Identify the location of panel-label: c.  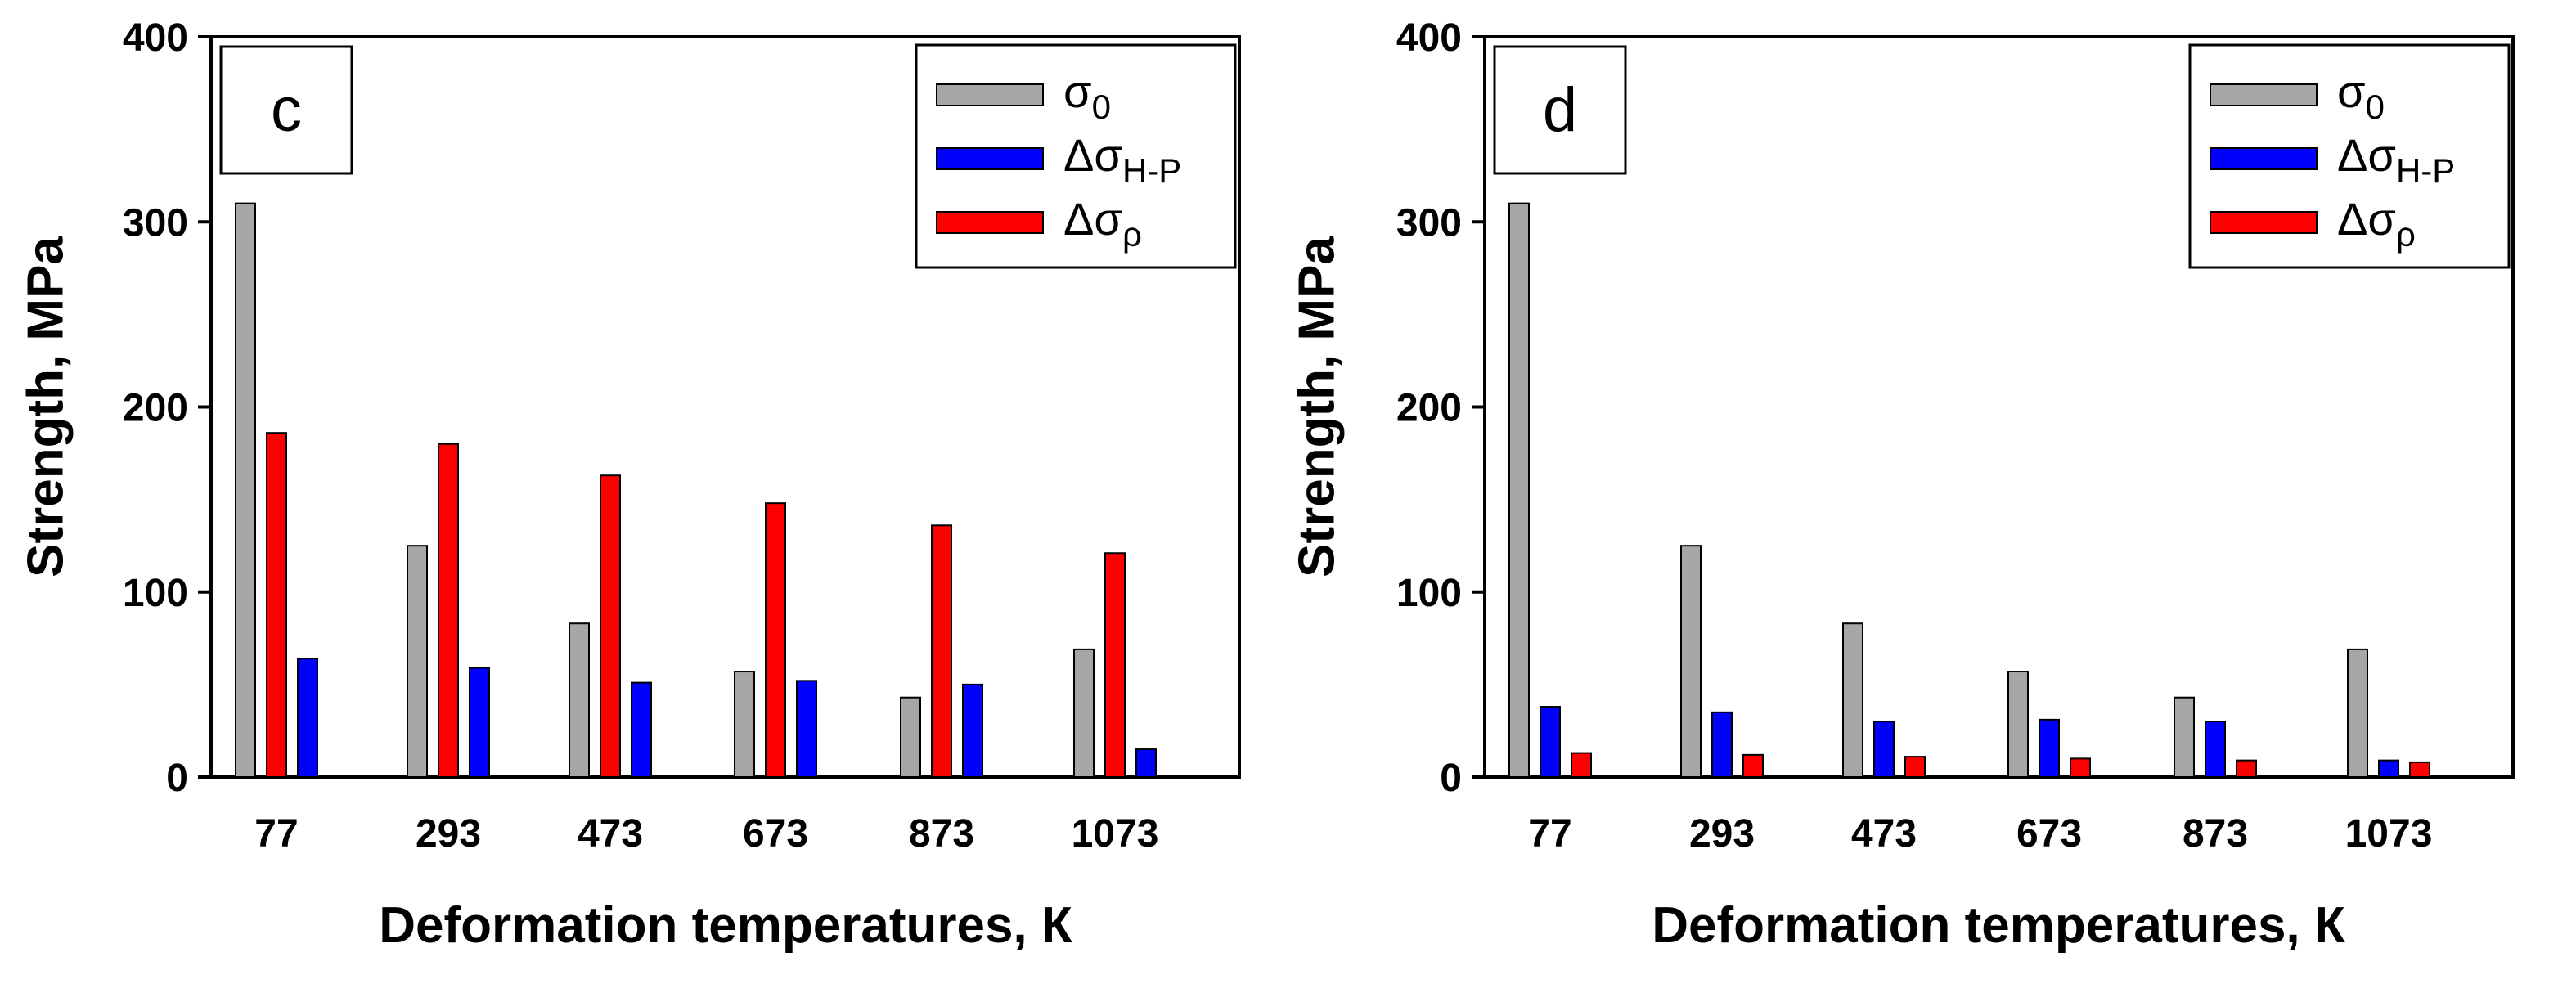
(286, 110).